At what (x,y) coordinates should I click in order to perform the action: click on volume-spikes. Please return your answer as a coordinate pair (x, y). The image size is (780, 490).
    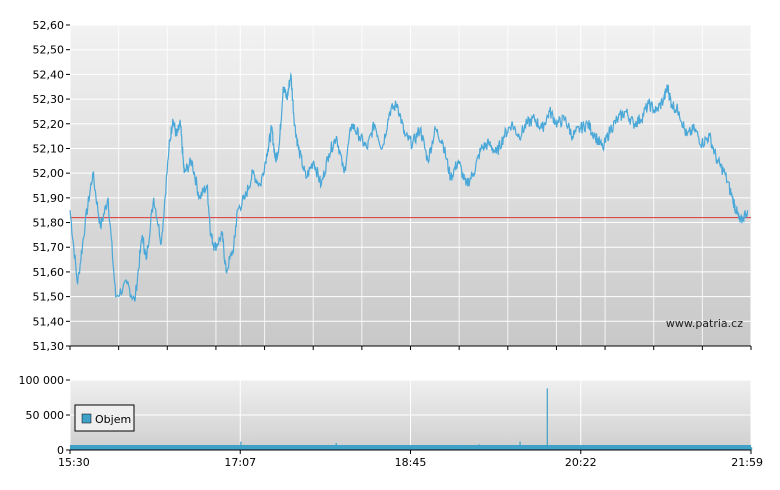
    Looking at the image, I should click on (411, 419).